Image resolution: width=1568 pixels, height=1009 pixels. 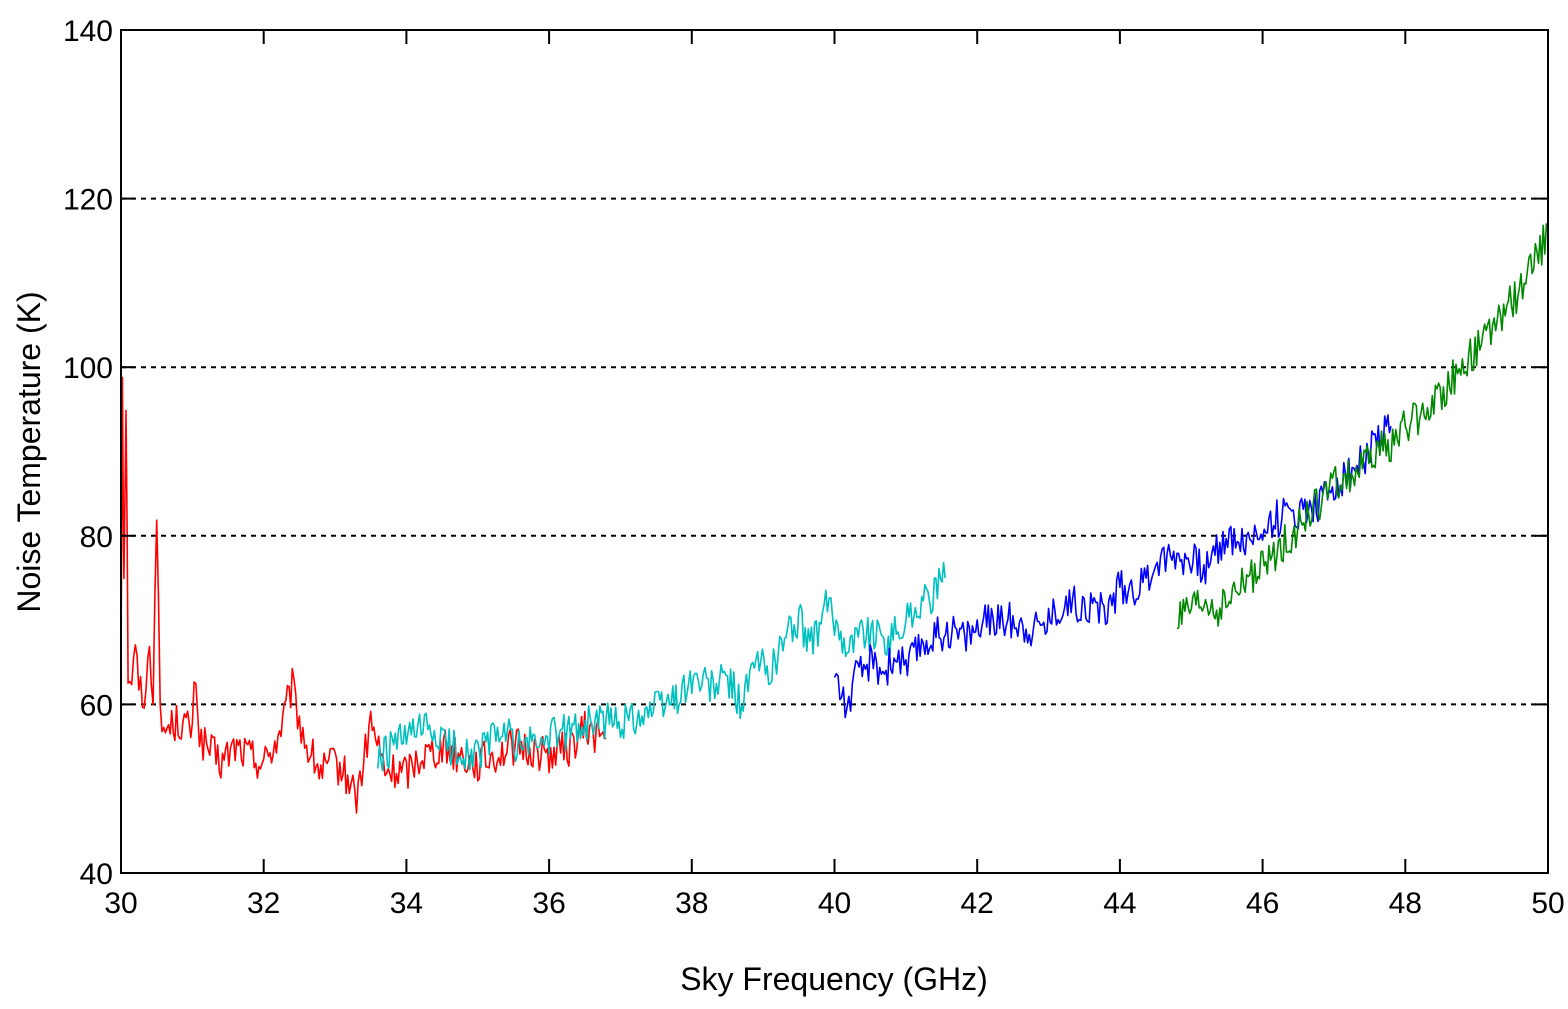 I want to click on series-line-blue, so click(x=1112, y=566).